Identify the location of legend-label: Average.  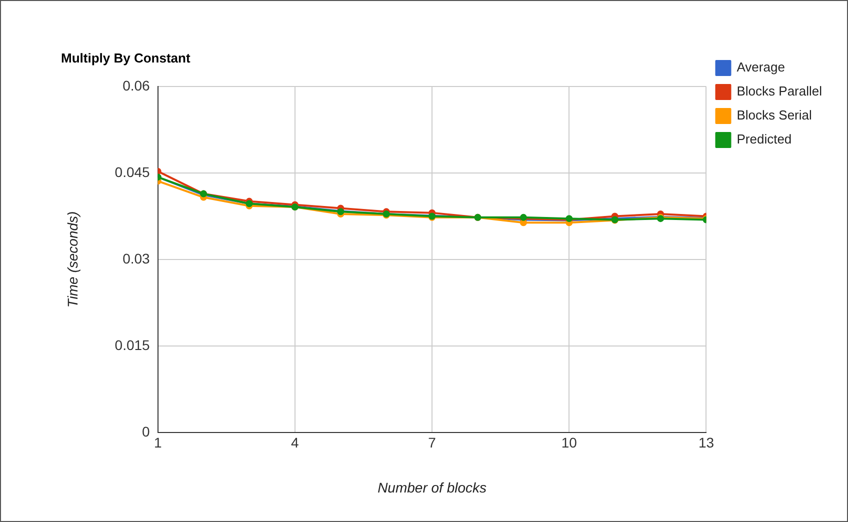
(760, 67).